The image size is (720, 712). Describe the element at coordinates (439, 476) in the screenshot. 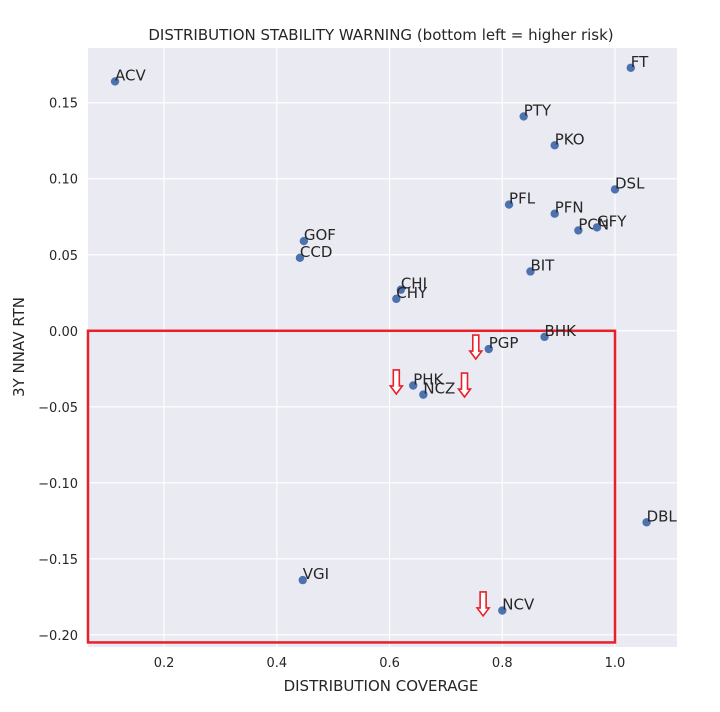

I see `warning-arrows-group` at that location.